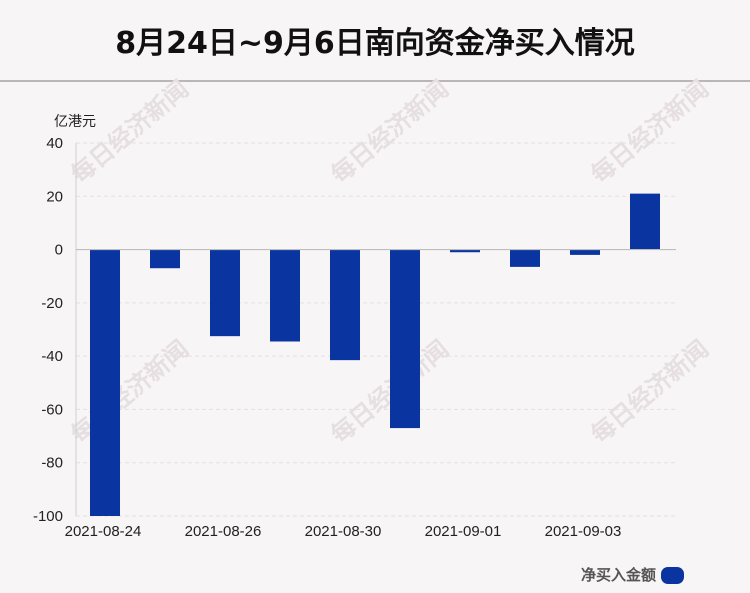 This screenshot has height=593, width=750. I want to click on x-tick-label: 2021-08-26, so click(223, 531).